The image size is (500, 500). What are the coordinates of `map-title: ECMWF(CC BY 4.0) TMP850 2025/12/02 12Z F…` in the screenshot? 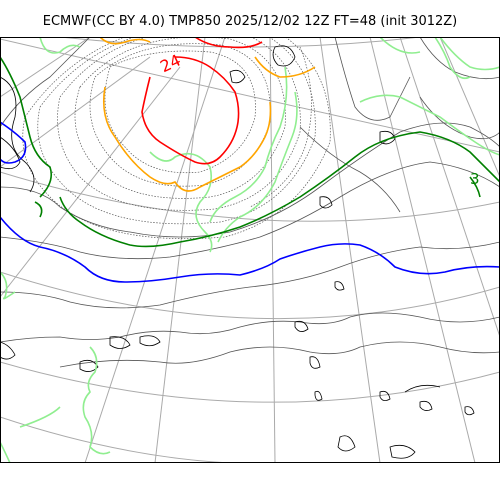 It's located at (250, 21).